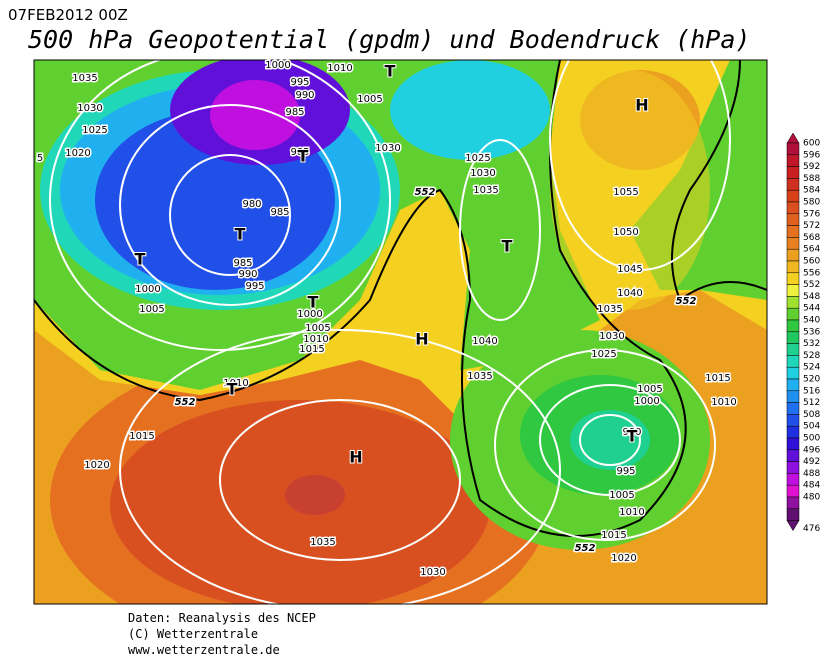  Describe the element at coordinates (811, 332) in the screenshot. I see `colorbar-label: 536` at that location.